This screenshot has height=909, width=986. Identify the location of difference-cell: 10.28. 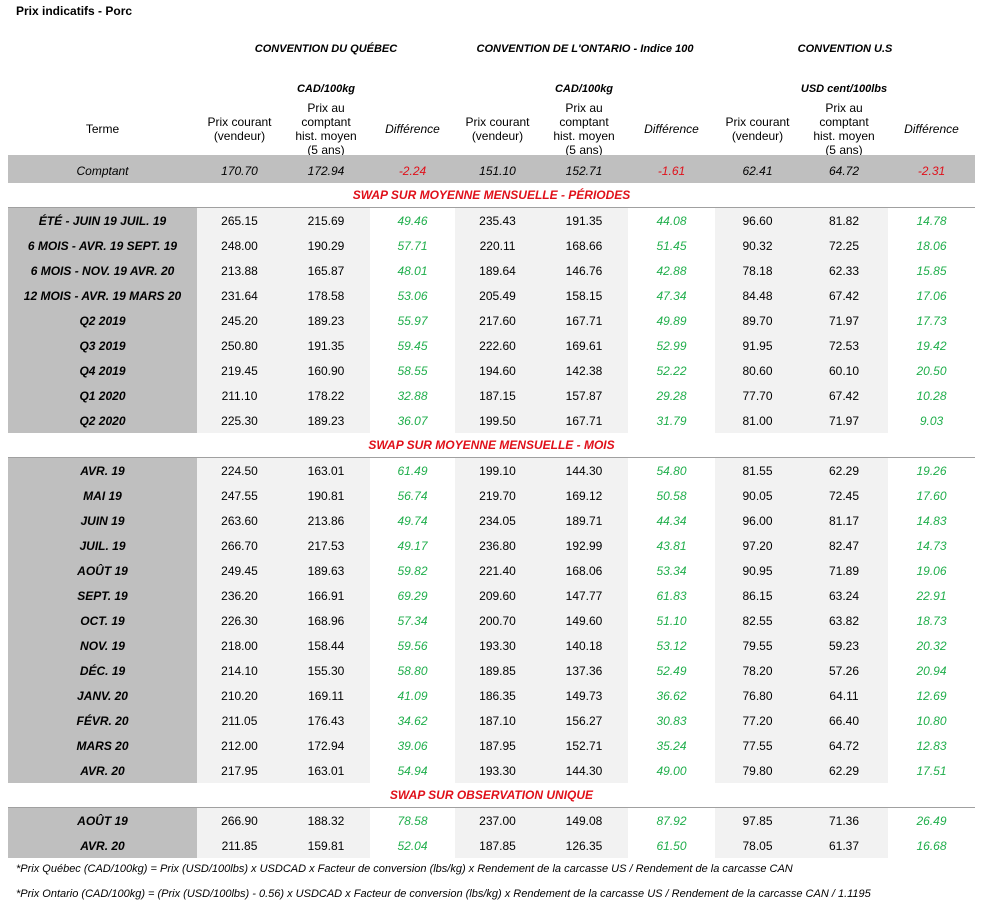
(931, 395).